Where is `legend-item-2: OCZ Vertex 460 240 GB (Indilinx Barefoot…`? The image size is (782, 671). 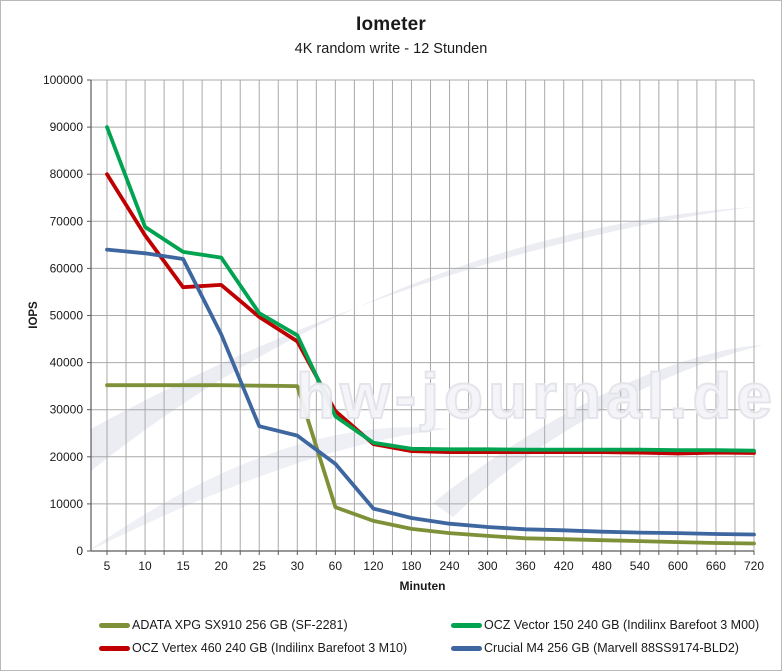 legend-item-2: OCZ Vertex 460 240 GB (Indilinx Barefoot… is located at coordinates (275, 648).